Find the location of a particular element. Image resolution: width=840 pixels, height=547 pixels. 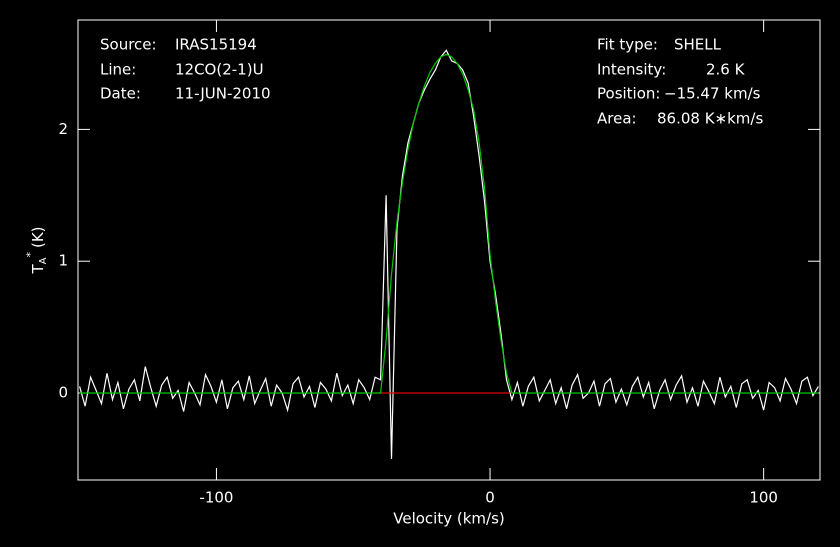

annotation-label: Area: is located at coordinates (617, 119).